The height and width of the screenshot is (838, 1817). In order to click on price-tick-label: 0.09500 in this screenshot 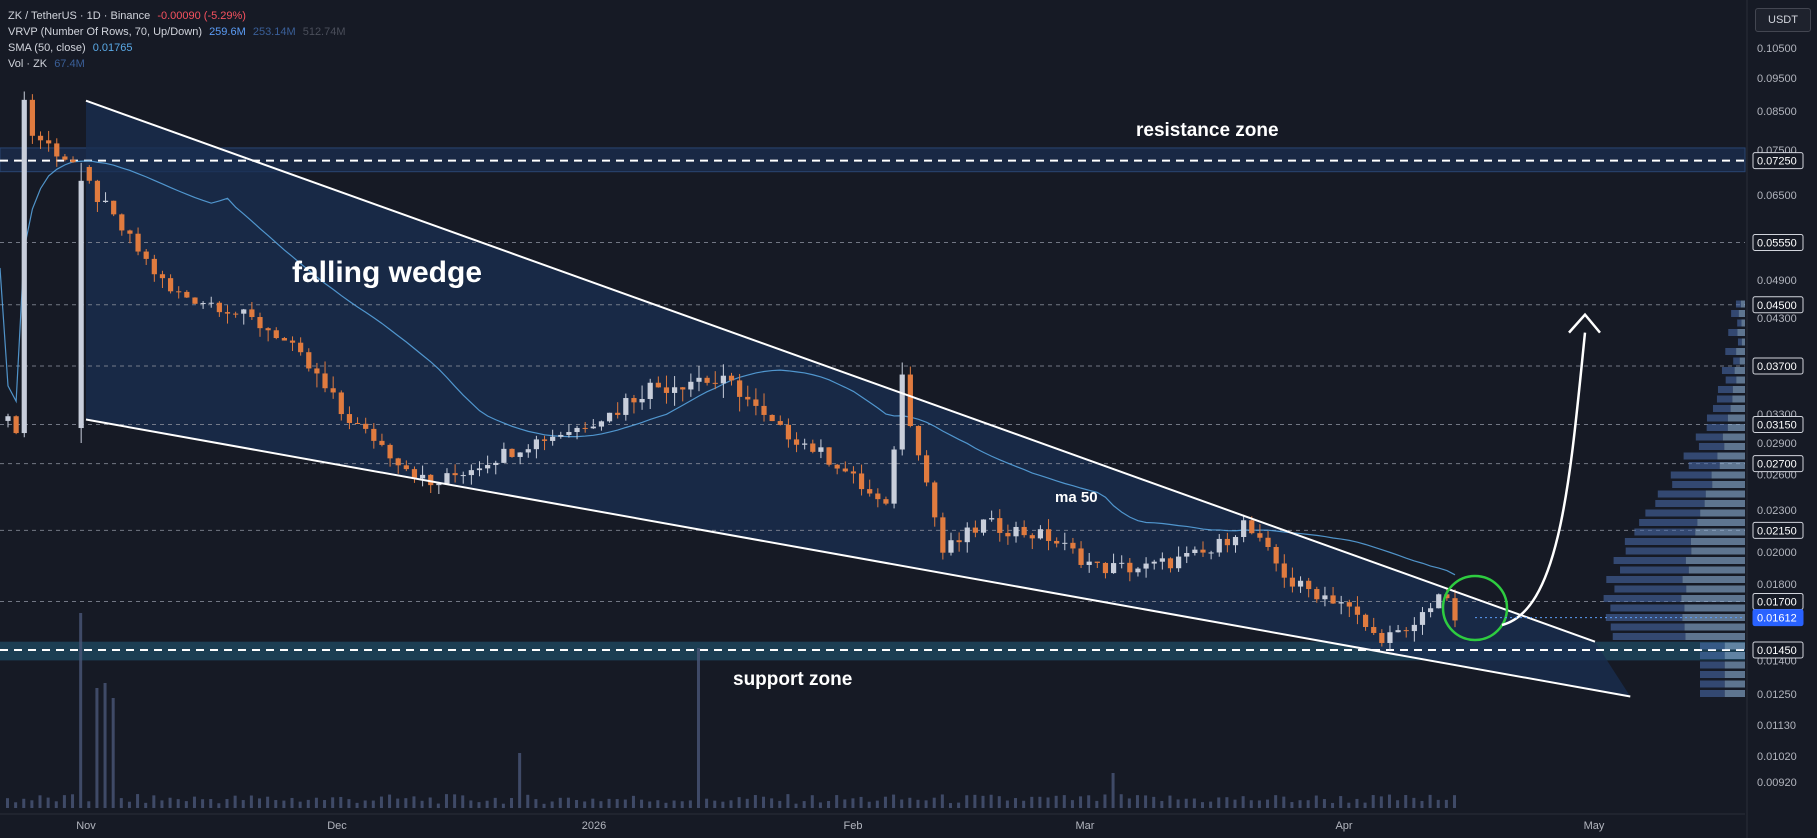, I will do `click(1777, 79)`.